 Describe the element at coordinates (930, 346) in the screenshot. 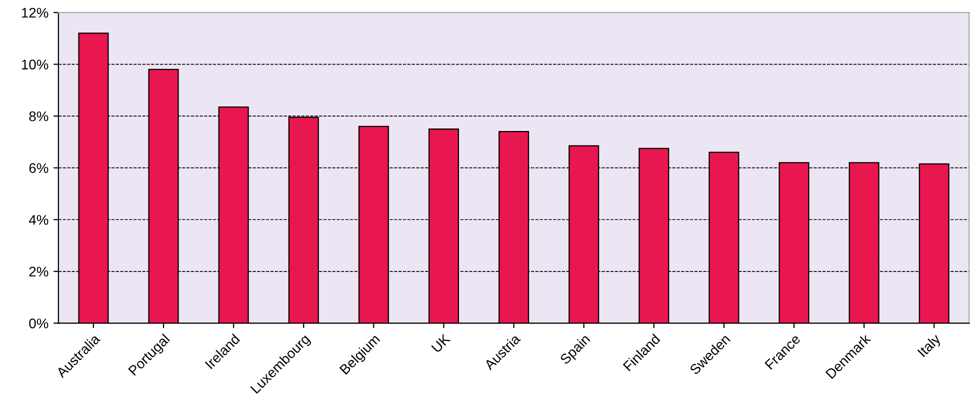

I see `x-tick-label: Italy` at that location.